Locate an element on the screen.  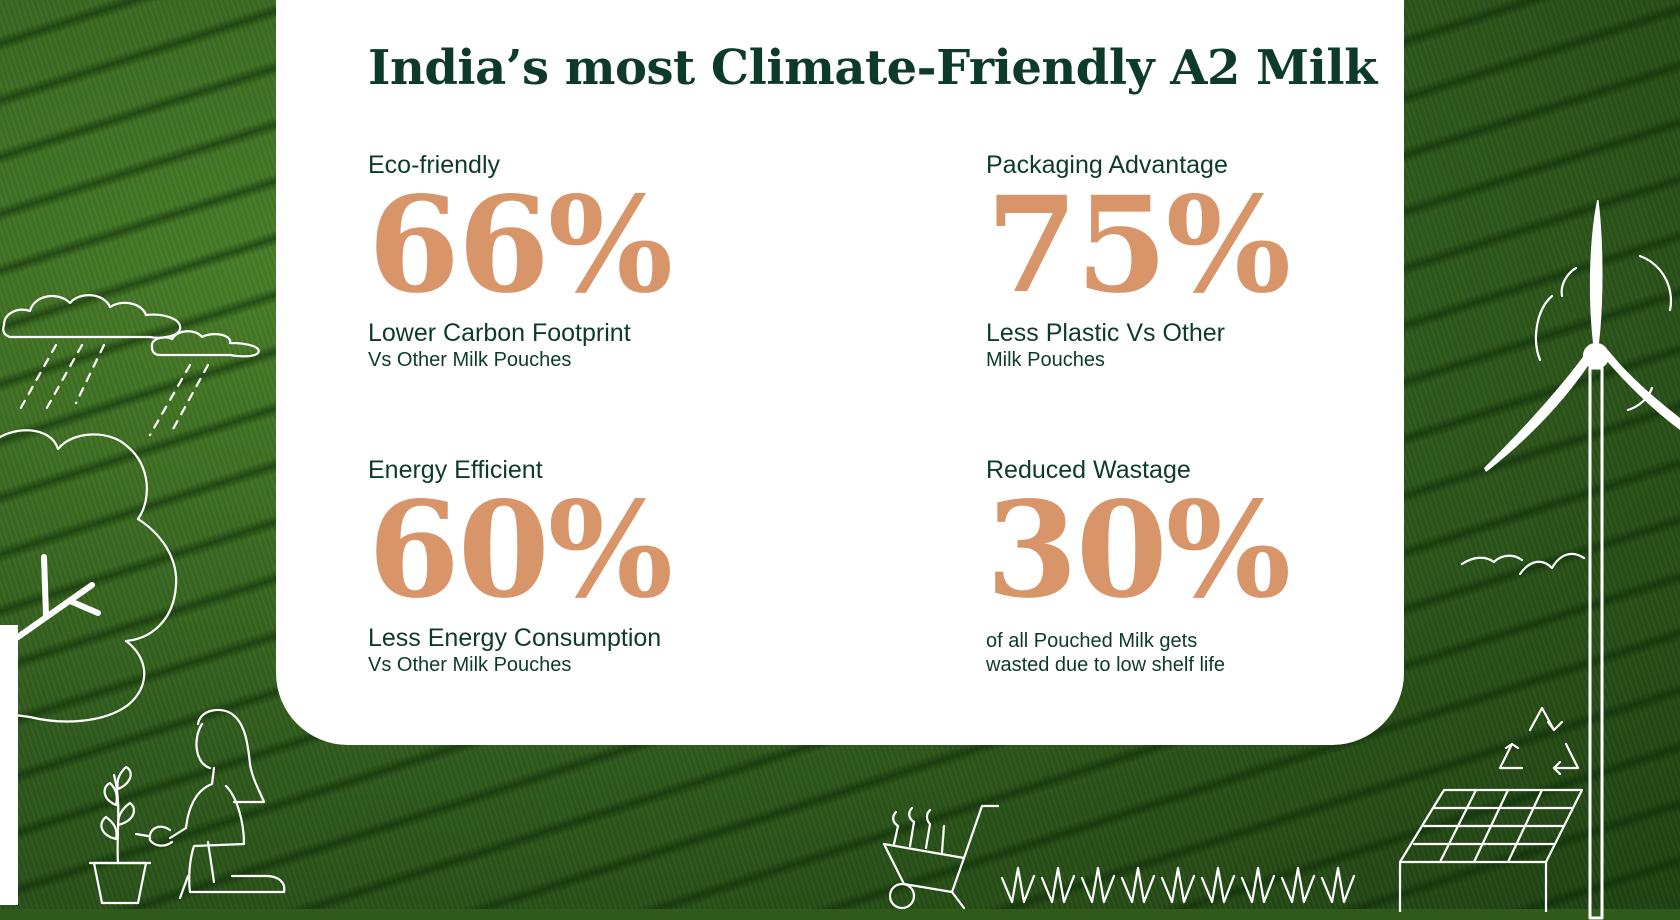
stat-subtext-line: wasted due to low shelf life is located at coordinates (1106, 665).